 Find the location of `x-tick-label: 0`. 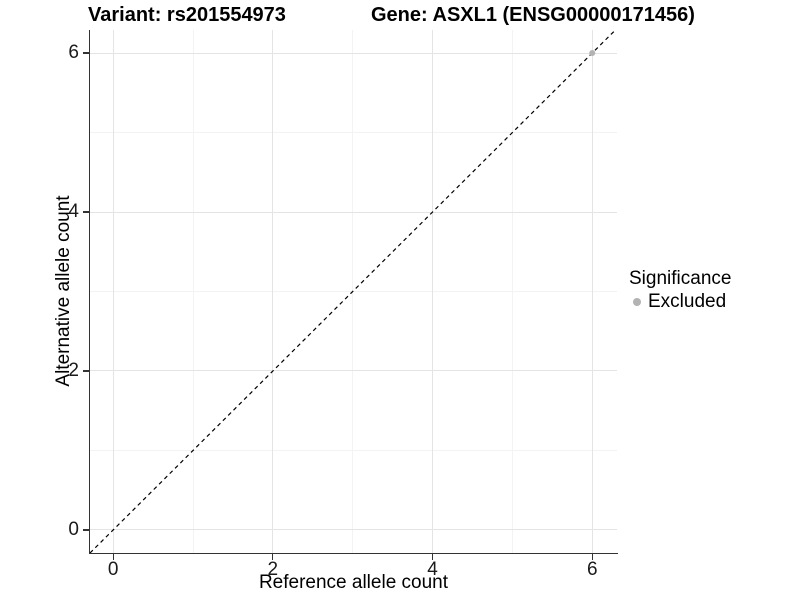

x-tick-label: 0 is located at coordinates (113, 569).